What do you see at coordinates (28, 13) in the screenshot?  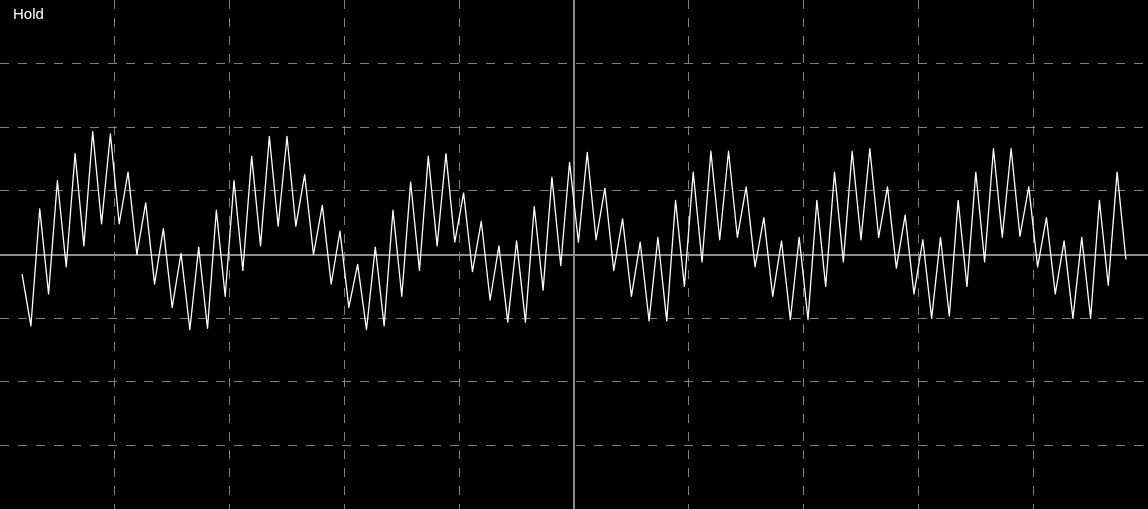 I see `text: Hold` at bounding box center [28, 13].